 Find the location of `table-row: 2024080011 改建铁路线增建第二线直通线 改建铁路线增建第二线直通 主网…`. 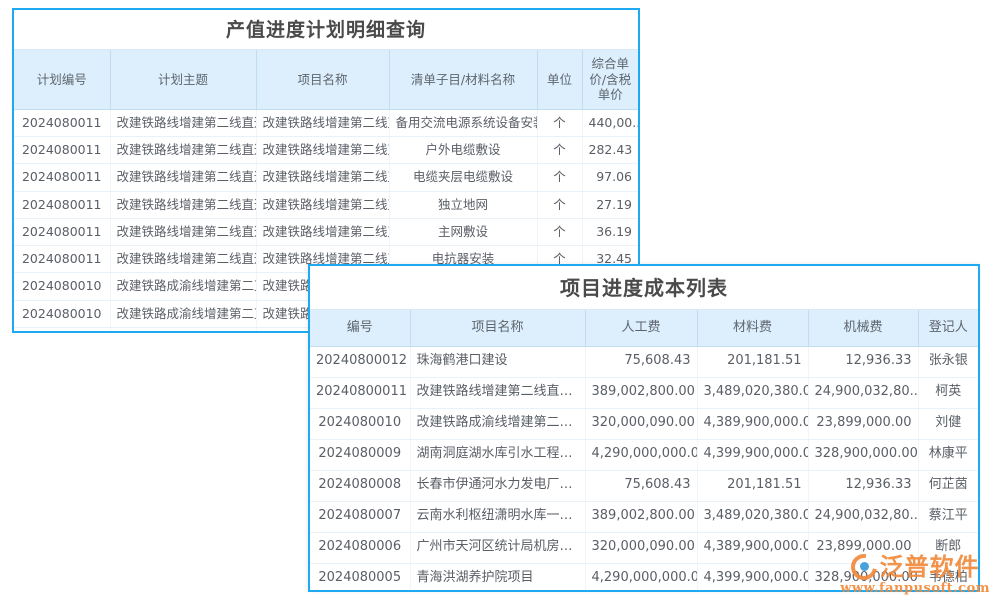

table-row: 2024080011 改建铁路线增建第二线直通线 改建铁路线增建第二线直通 主网… is located at coordinates (326, 232).